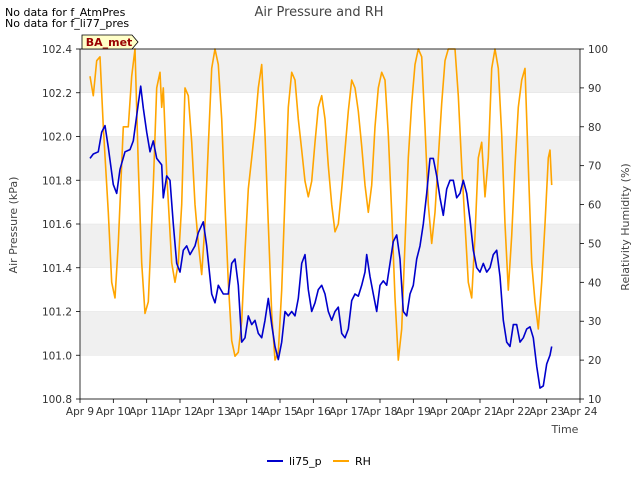  Describe the element at coordinates (594, 167) in the screenshot. I see `y-right-tick-label: 70` at that location.